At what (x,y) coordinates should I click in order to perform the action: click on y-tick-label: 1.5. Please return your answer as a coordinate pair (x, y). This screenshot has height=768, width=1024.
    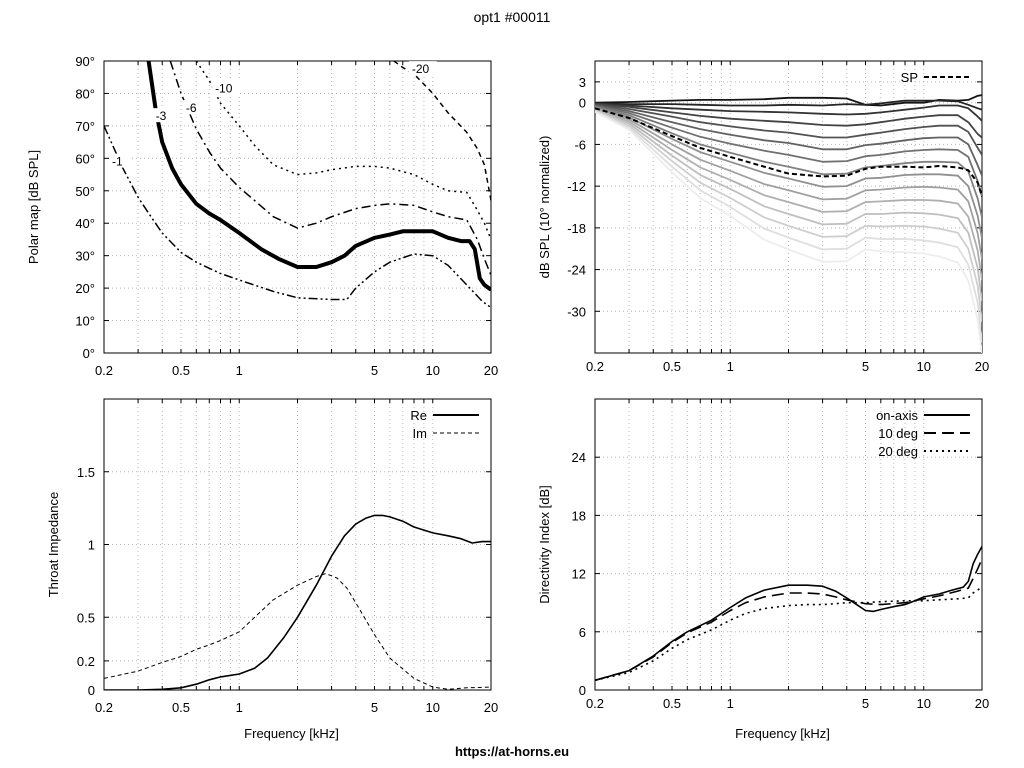
    Looking at the image, I should click on (86, 472).